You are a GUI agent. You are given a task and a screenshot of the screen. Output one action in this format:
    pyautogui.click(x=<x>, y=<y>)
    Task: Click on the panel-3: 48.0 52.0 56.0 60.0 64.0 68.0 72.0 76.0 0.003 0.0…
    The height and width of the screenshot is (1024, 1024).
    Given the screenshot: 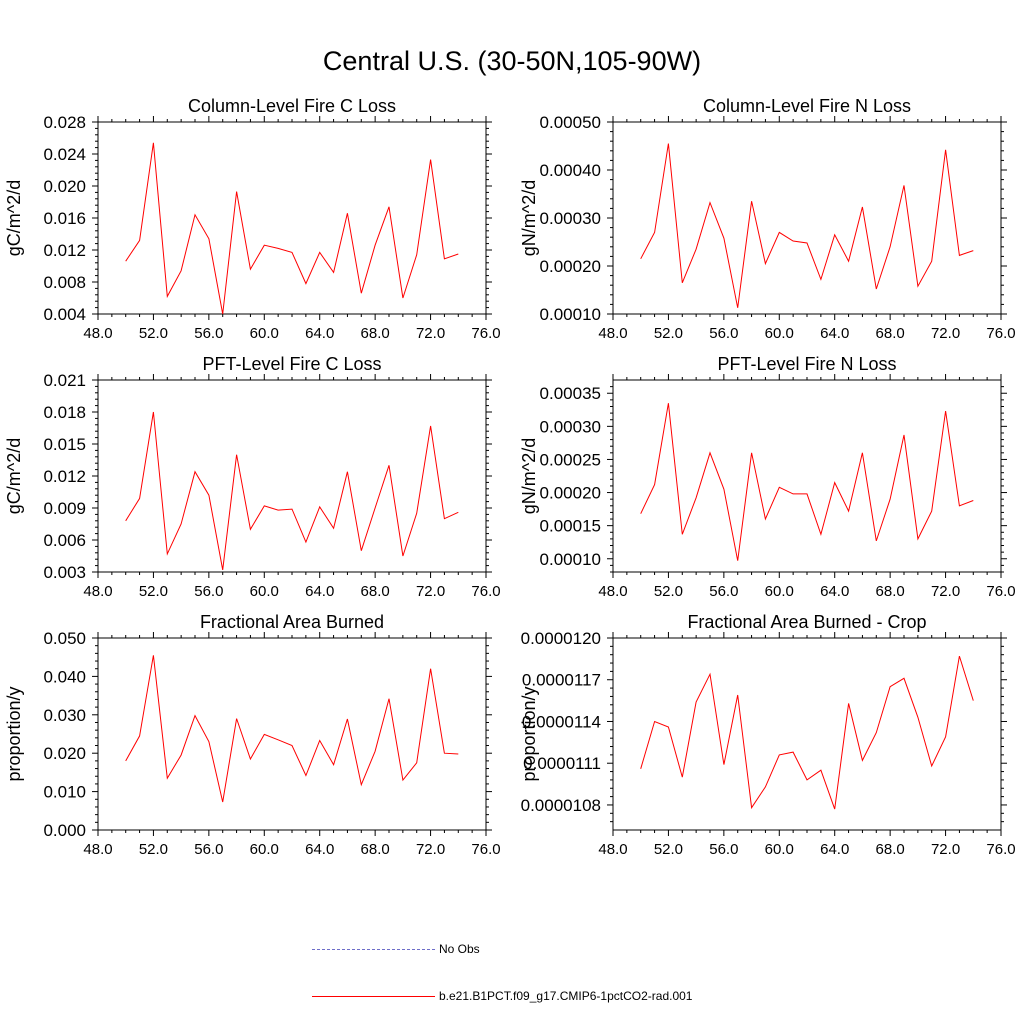 What is the action you would take?
    pyautogui.click(x=252, y=477)
    